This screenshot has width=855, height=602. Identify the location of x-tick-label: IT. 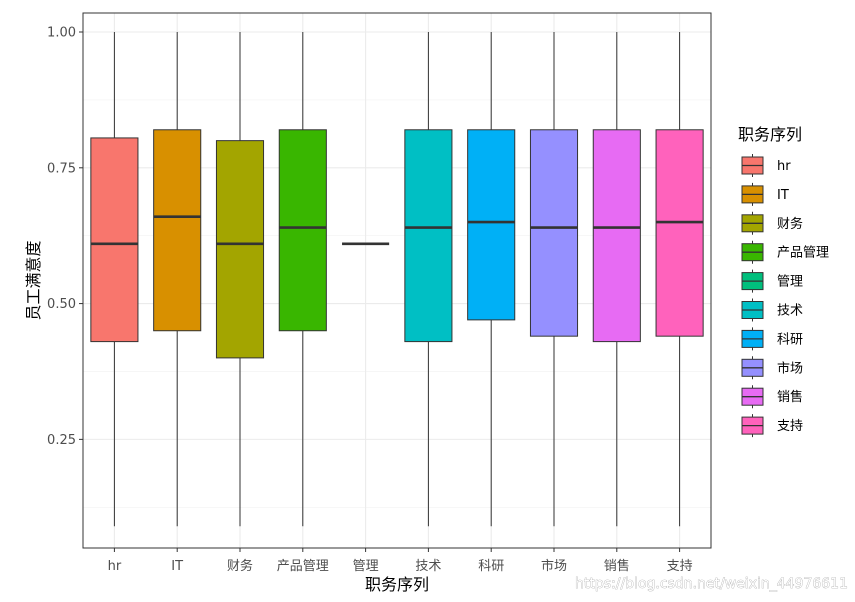
(177, 566).